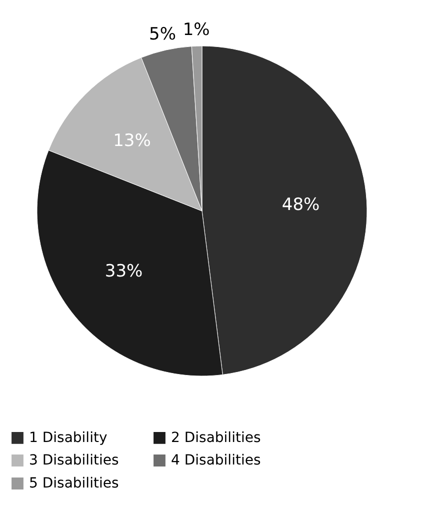 The height and width of the screenshot is (524, 424). Describe the element at coordinates (74, 484) in the screenshot. I see `legend-label: 5 Disabilities` at that location.